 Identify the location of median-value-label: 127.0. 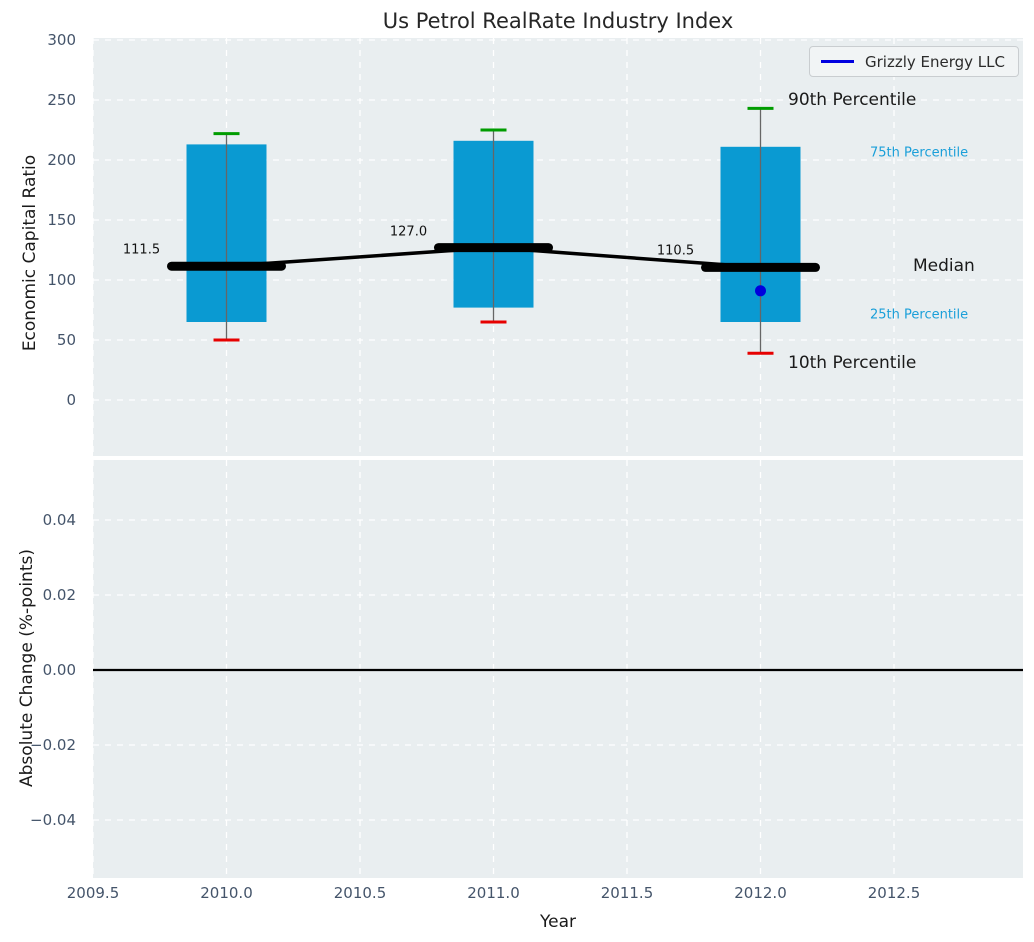
(408, 232).